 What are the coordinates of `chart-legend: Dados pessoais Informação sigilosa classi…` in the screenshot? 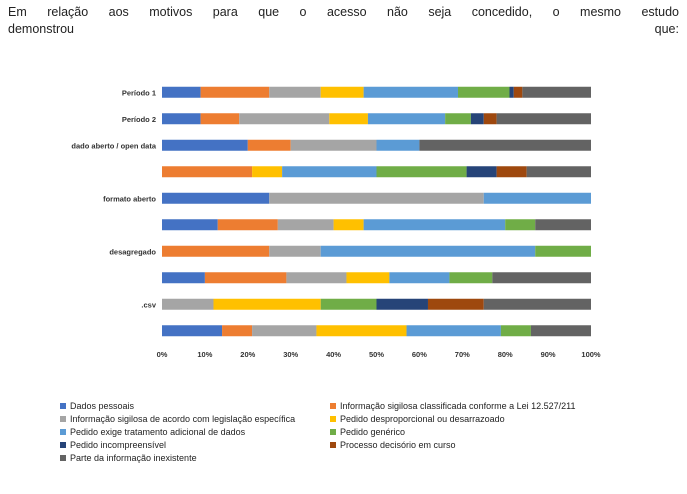 It's located at (340, 432).